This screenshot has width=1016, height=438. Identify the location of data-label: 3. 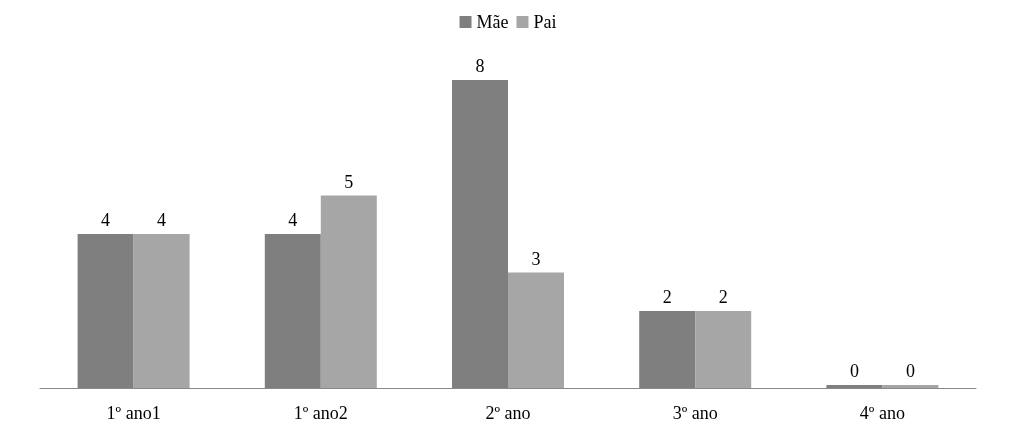
(536, 258).